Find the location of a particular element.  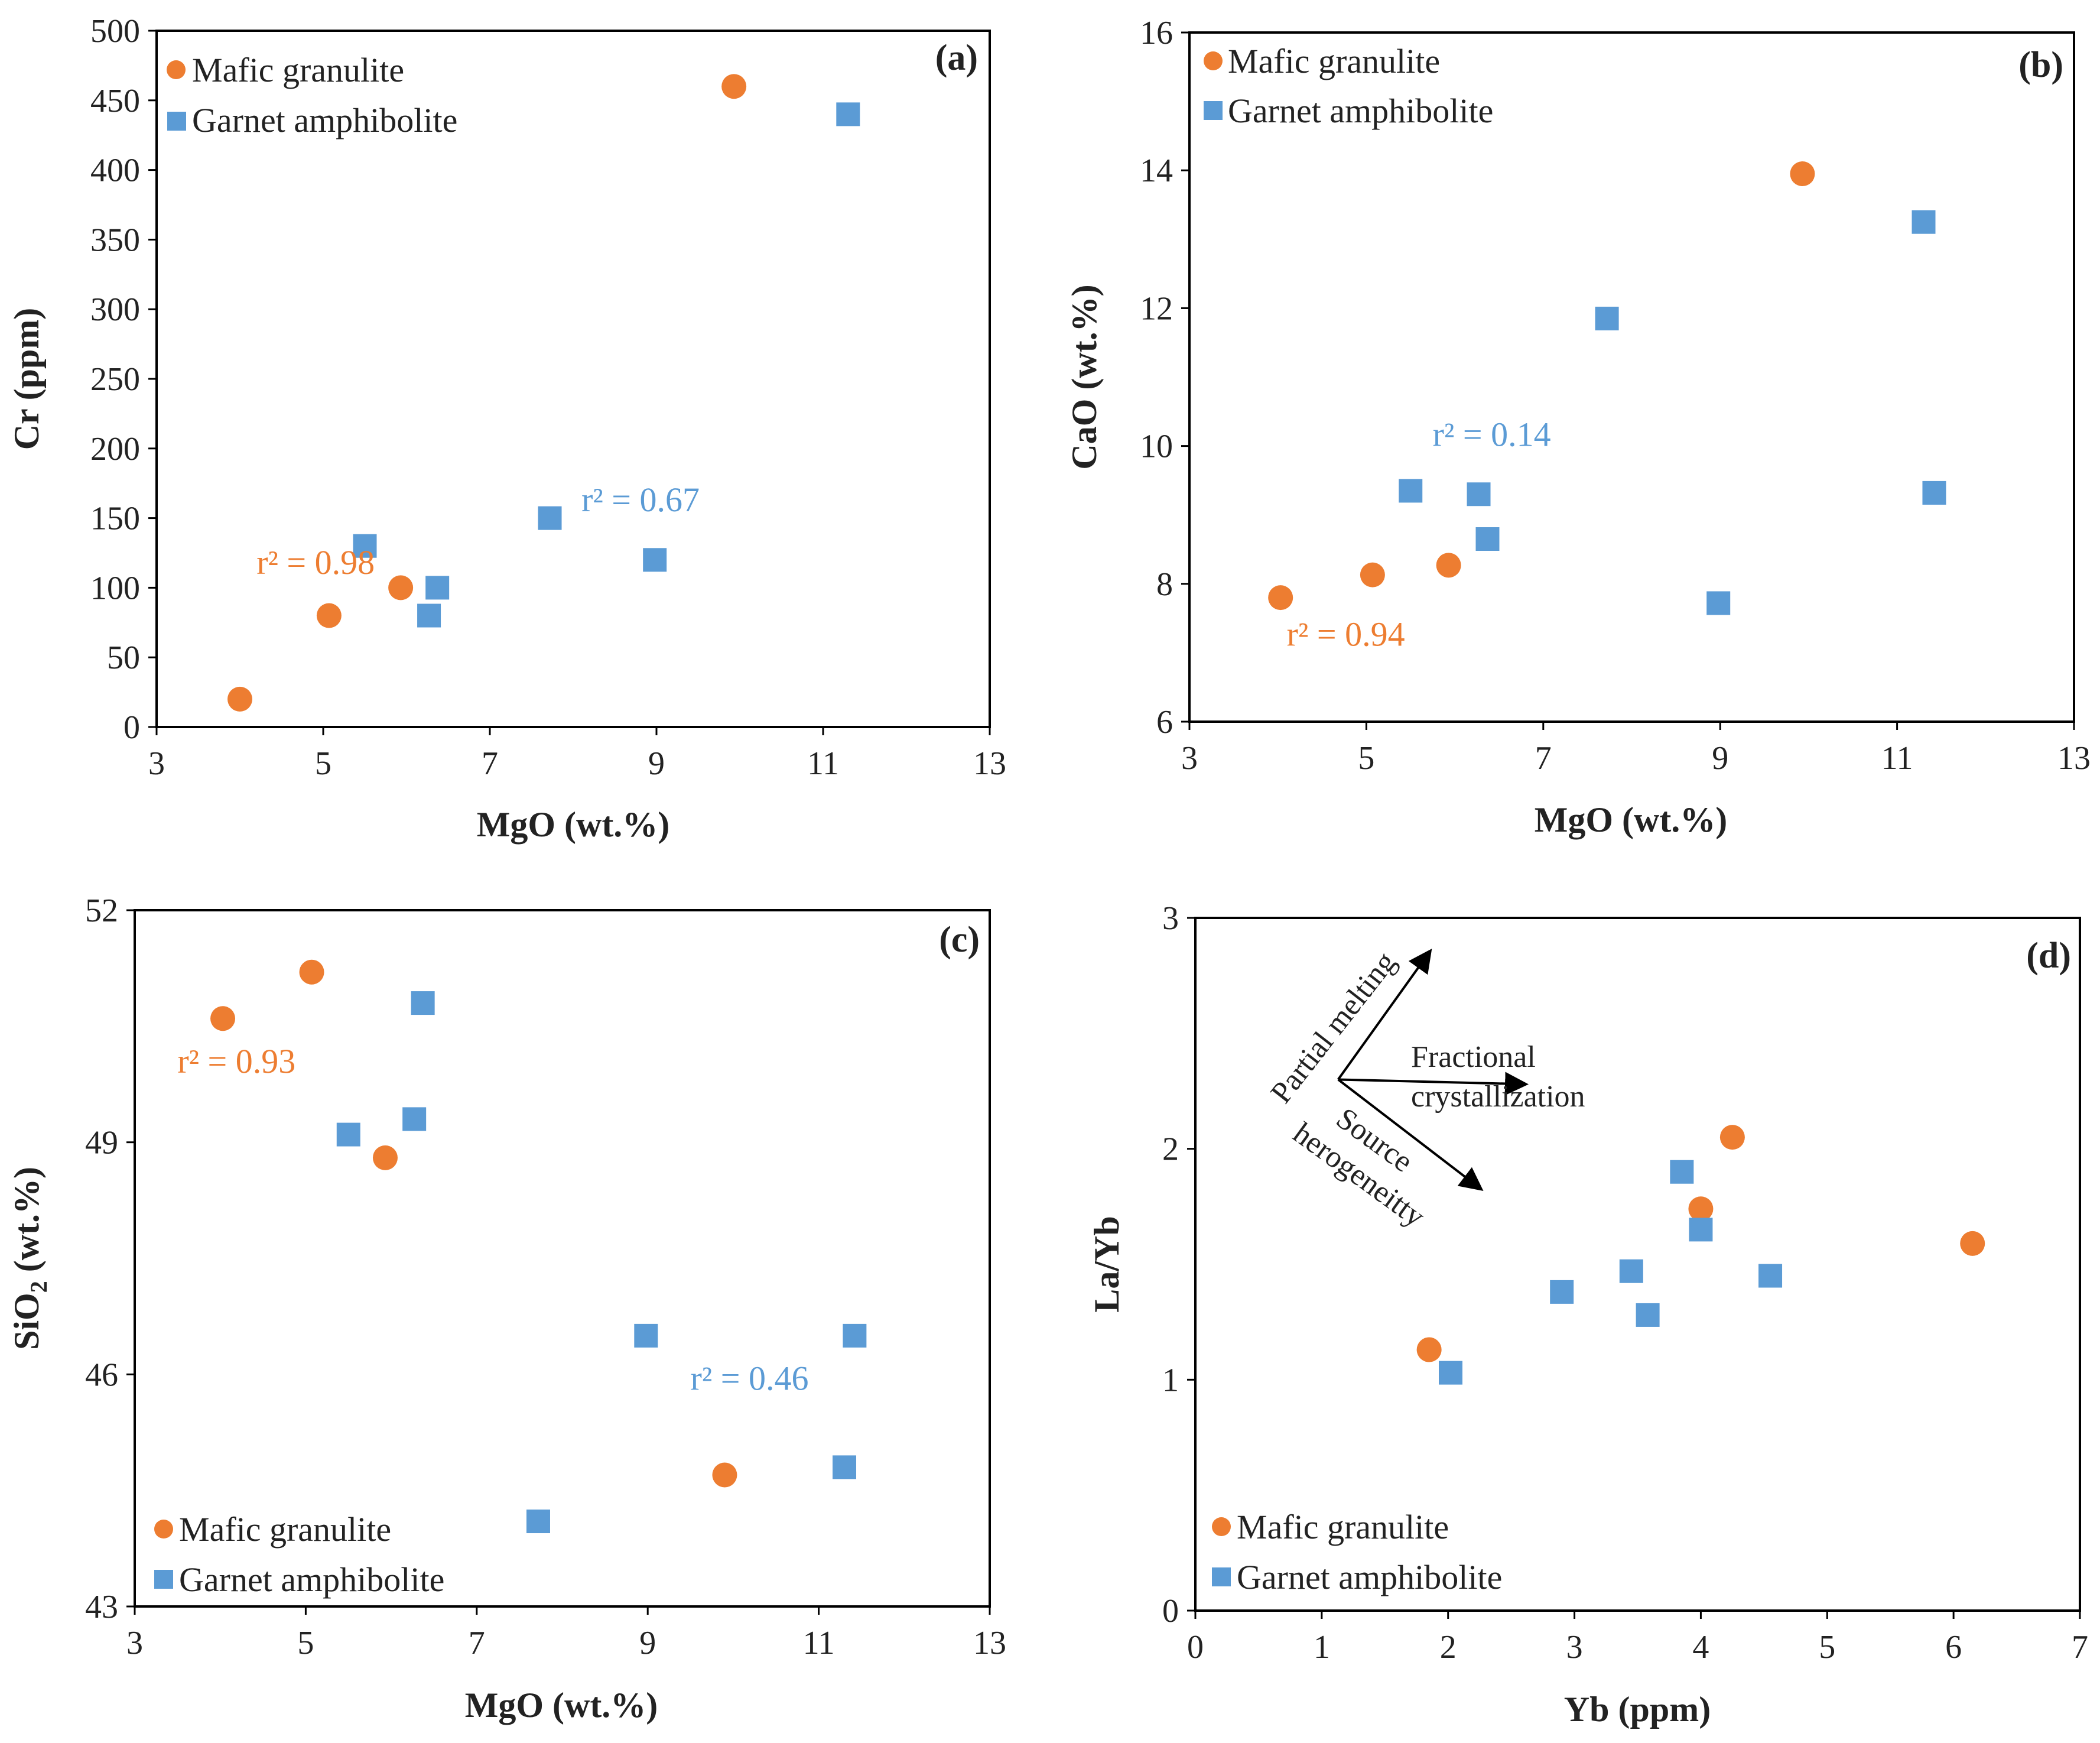

x-tick-label: 1 is located at coordinates (1322, 1647).